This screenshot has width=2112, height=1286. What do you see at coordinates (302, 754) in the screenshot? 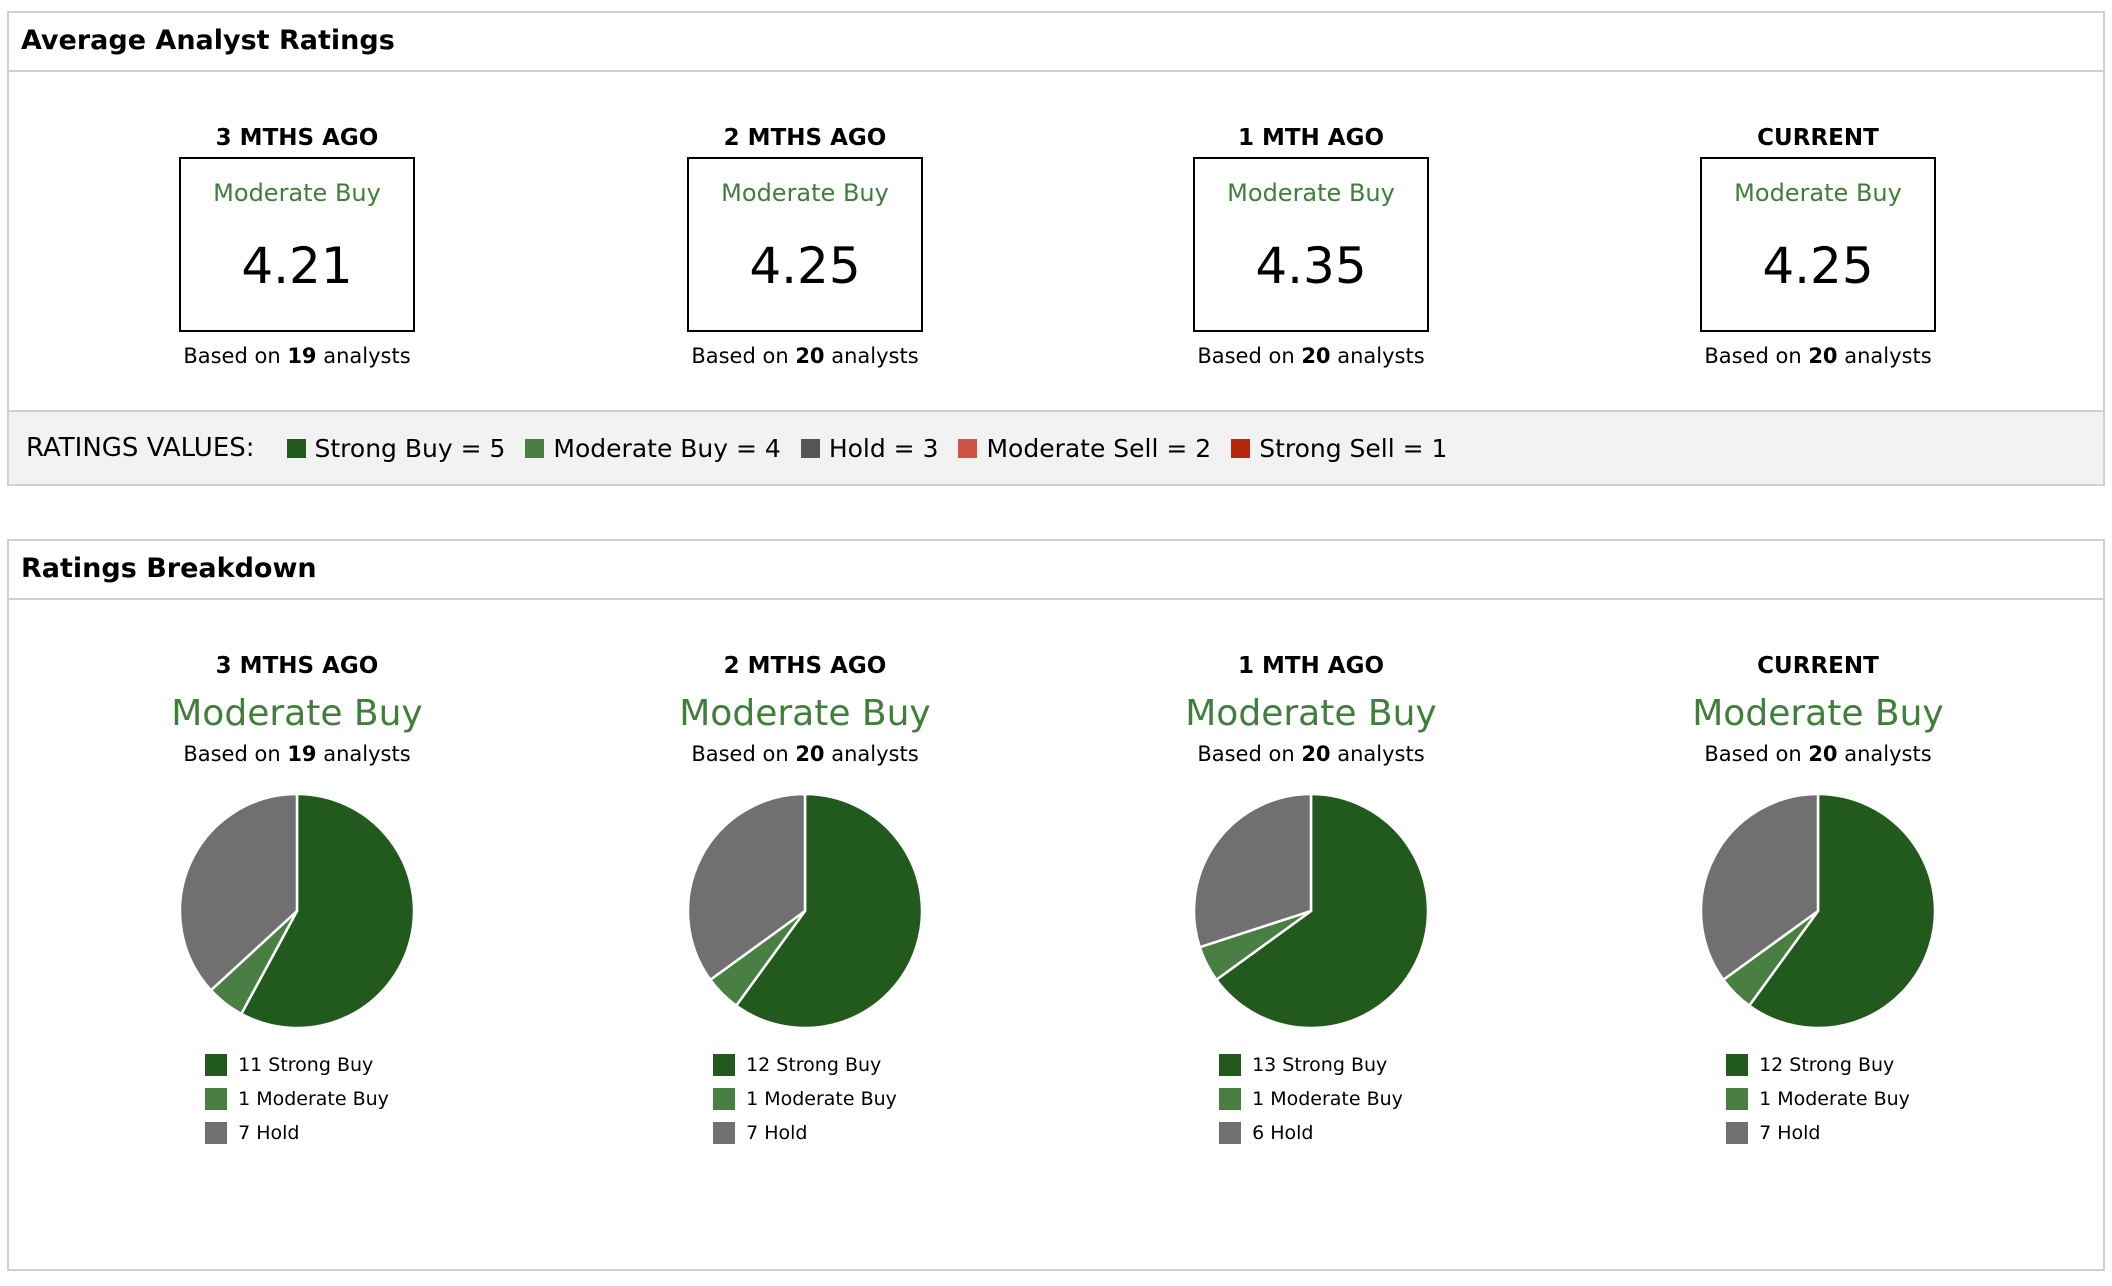
I see `analyst-count: 19` at bounding box center [302, 754].